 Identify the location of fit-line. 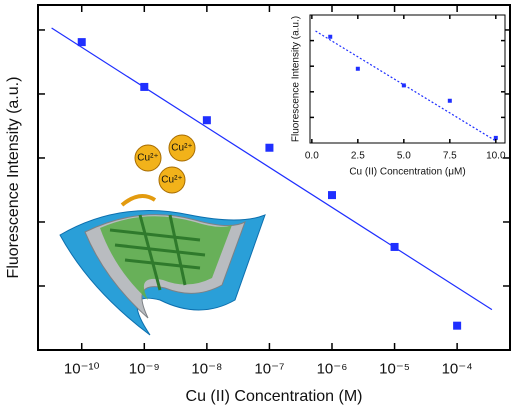
(406, 86).